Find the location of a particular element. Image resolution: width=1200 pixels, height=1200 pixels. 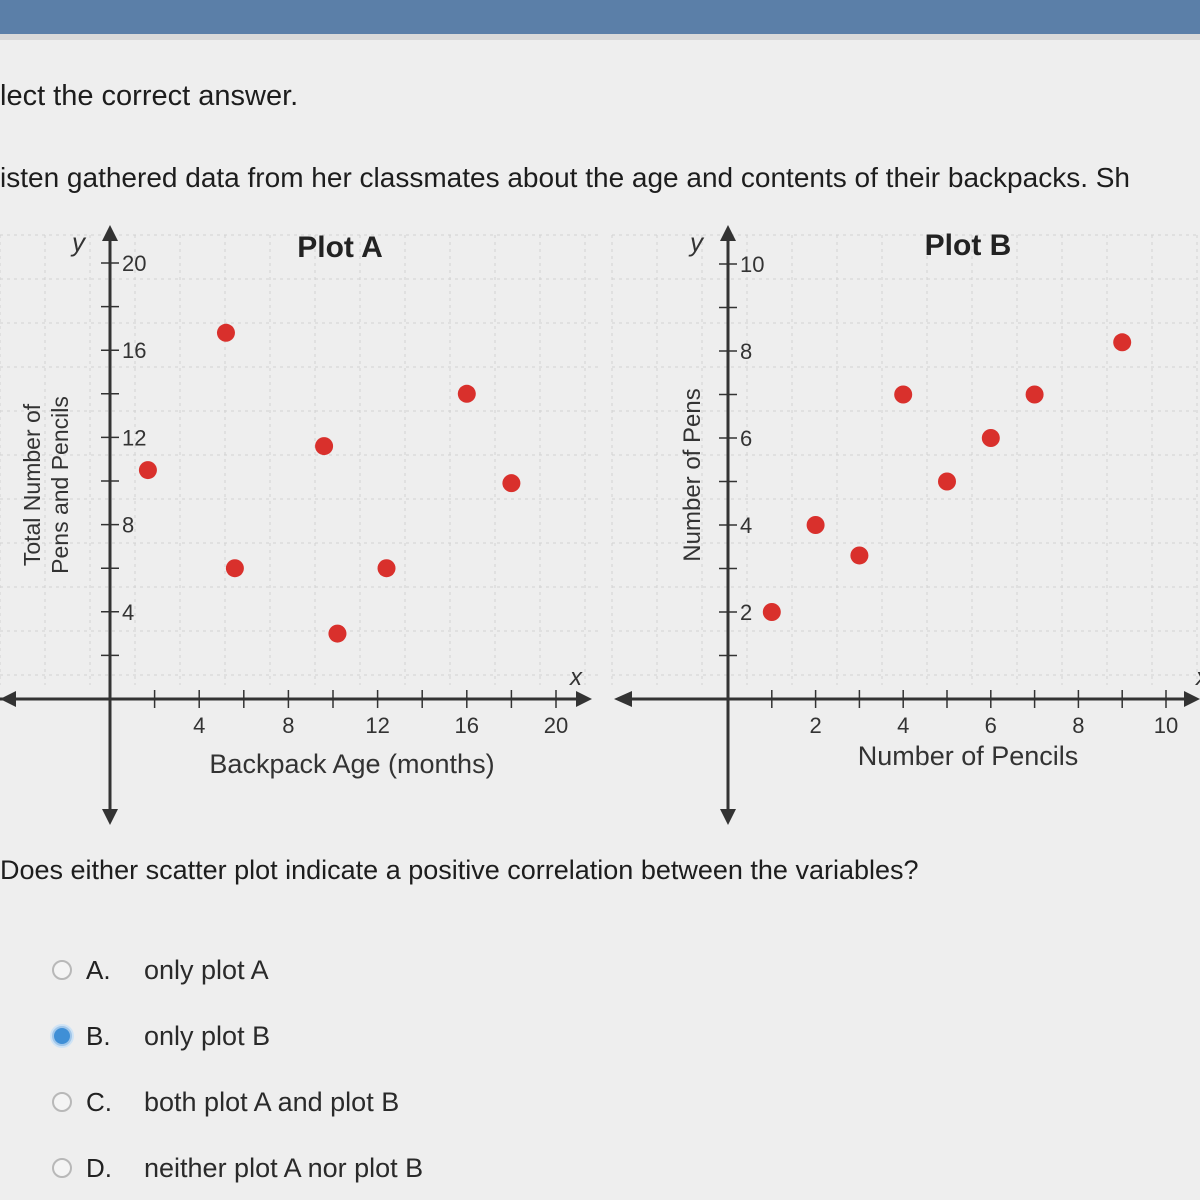

plot-b-x-tick-label: 6 is located at coordinates (991, 725).